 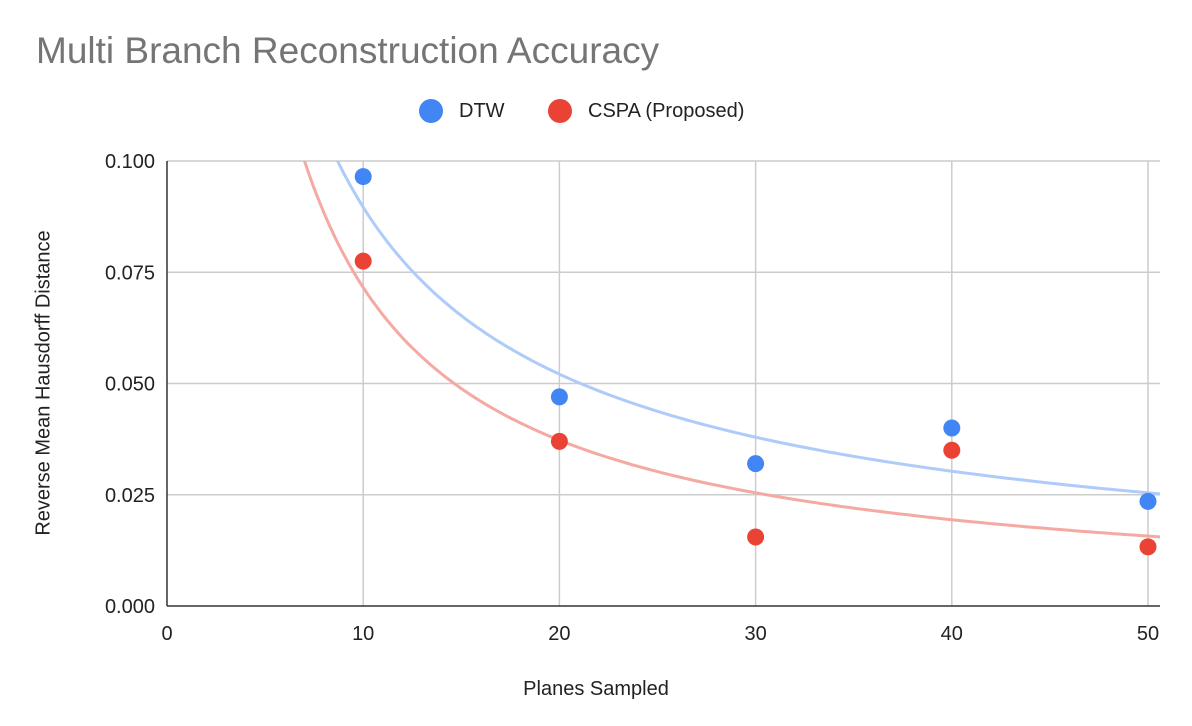 I want to click on x-tick-label: 0, so click(x=166, y=634).